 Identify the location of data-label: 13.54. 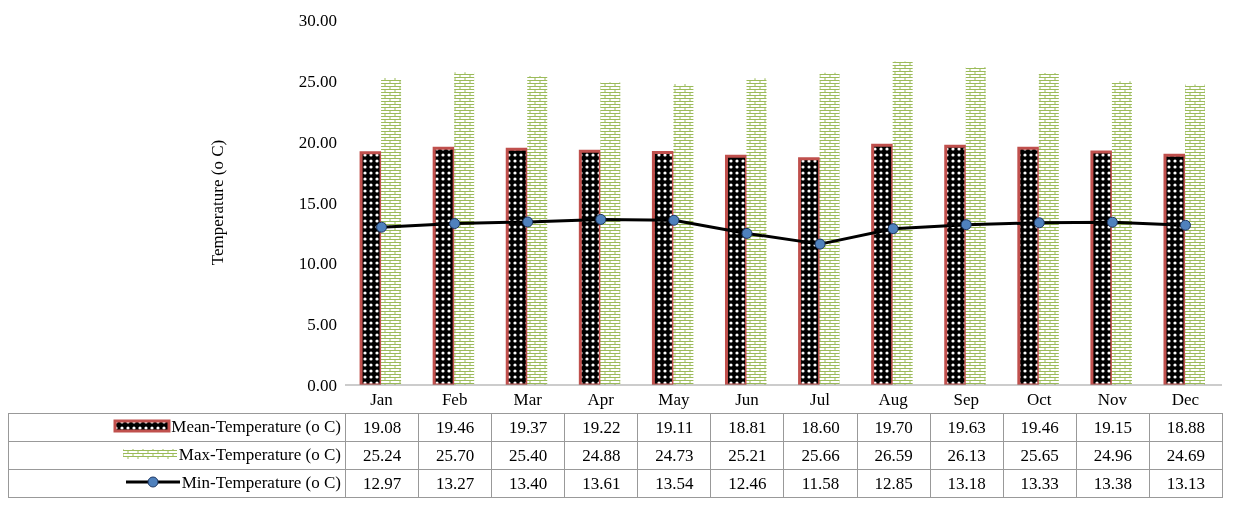
(674, 483).